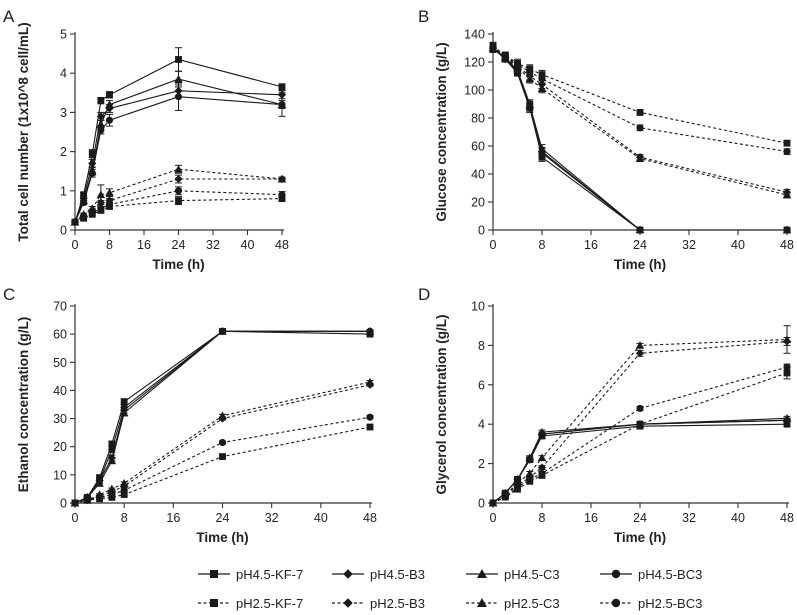 The image size is (797, 615). What do you see at coordinates (269, 603) in the screenshot?
I see `legend-label: pH2.5-KF-7` at bounding box center [269, 603].